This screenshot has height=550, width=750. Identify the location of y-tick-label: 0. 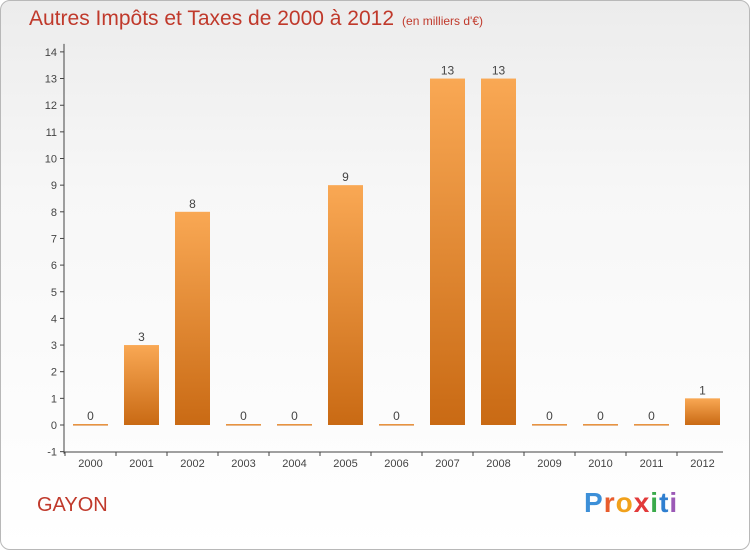
(54, 426).